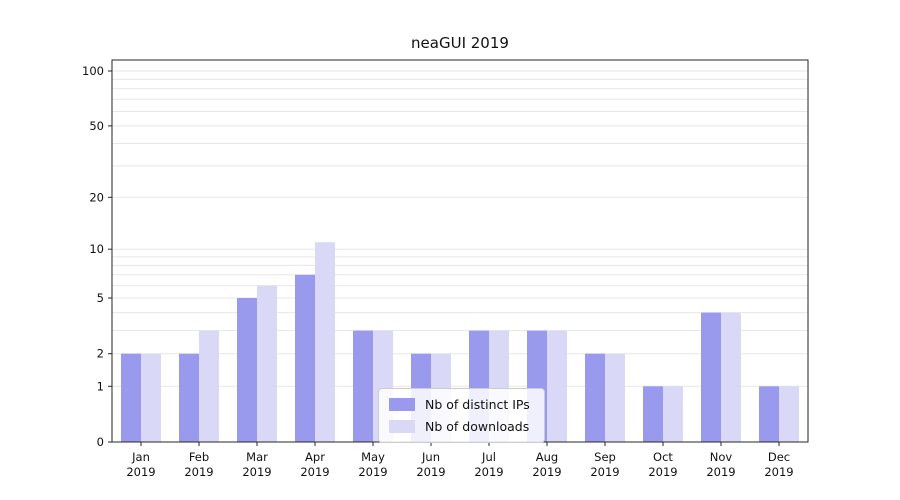 This screenshot has height=500, width=900. I want to click on x-tick-label-month: Jun, so click(430, 457).